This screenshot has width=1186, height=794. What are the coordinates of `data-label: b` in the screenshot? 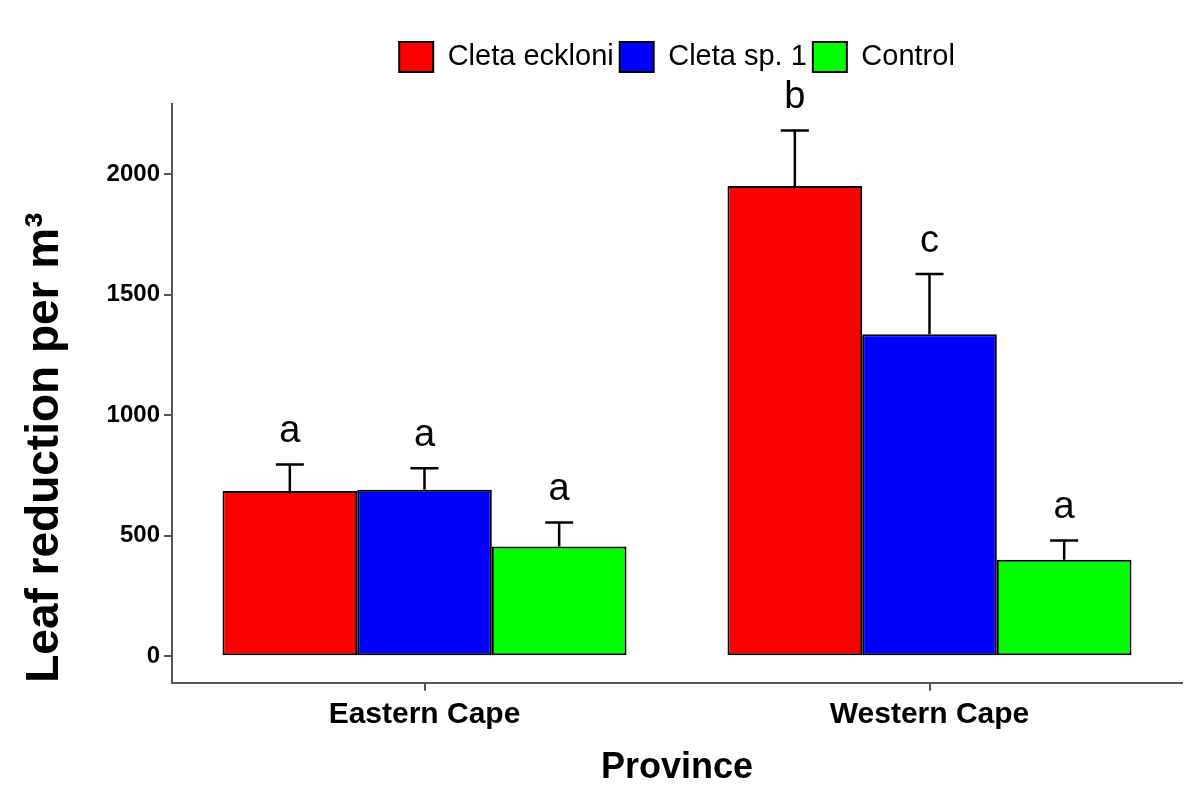 It's located at (795, 95).